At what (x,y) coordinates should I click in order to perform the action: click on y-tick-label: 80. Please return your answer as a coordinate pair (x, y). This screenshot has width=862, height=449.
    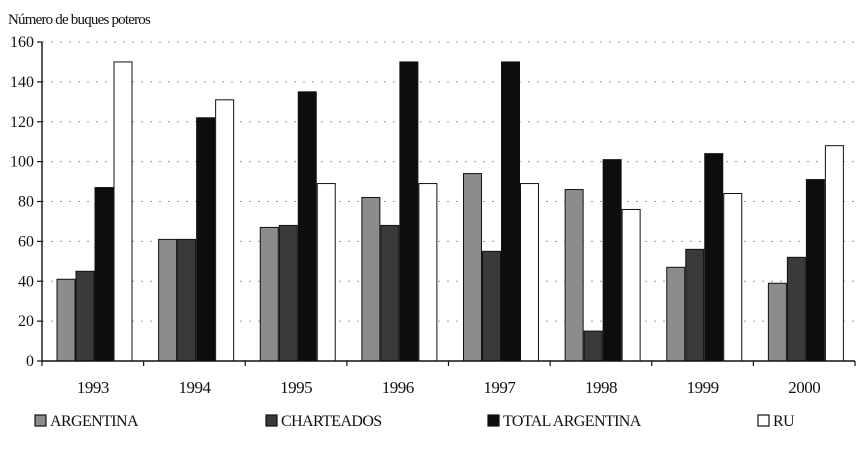
    Looking at the image, I should click on (26, 202).